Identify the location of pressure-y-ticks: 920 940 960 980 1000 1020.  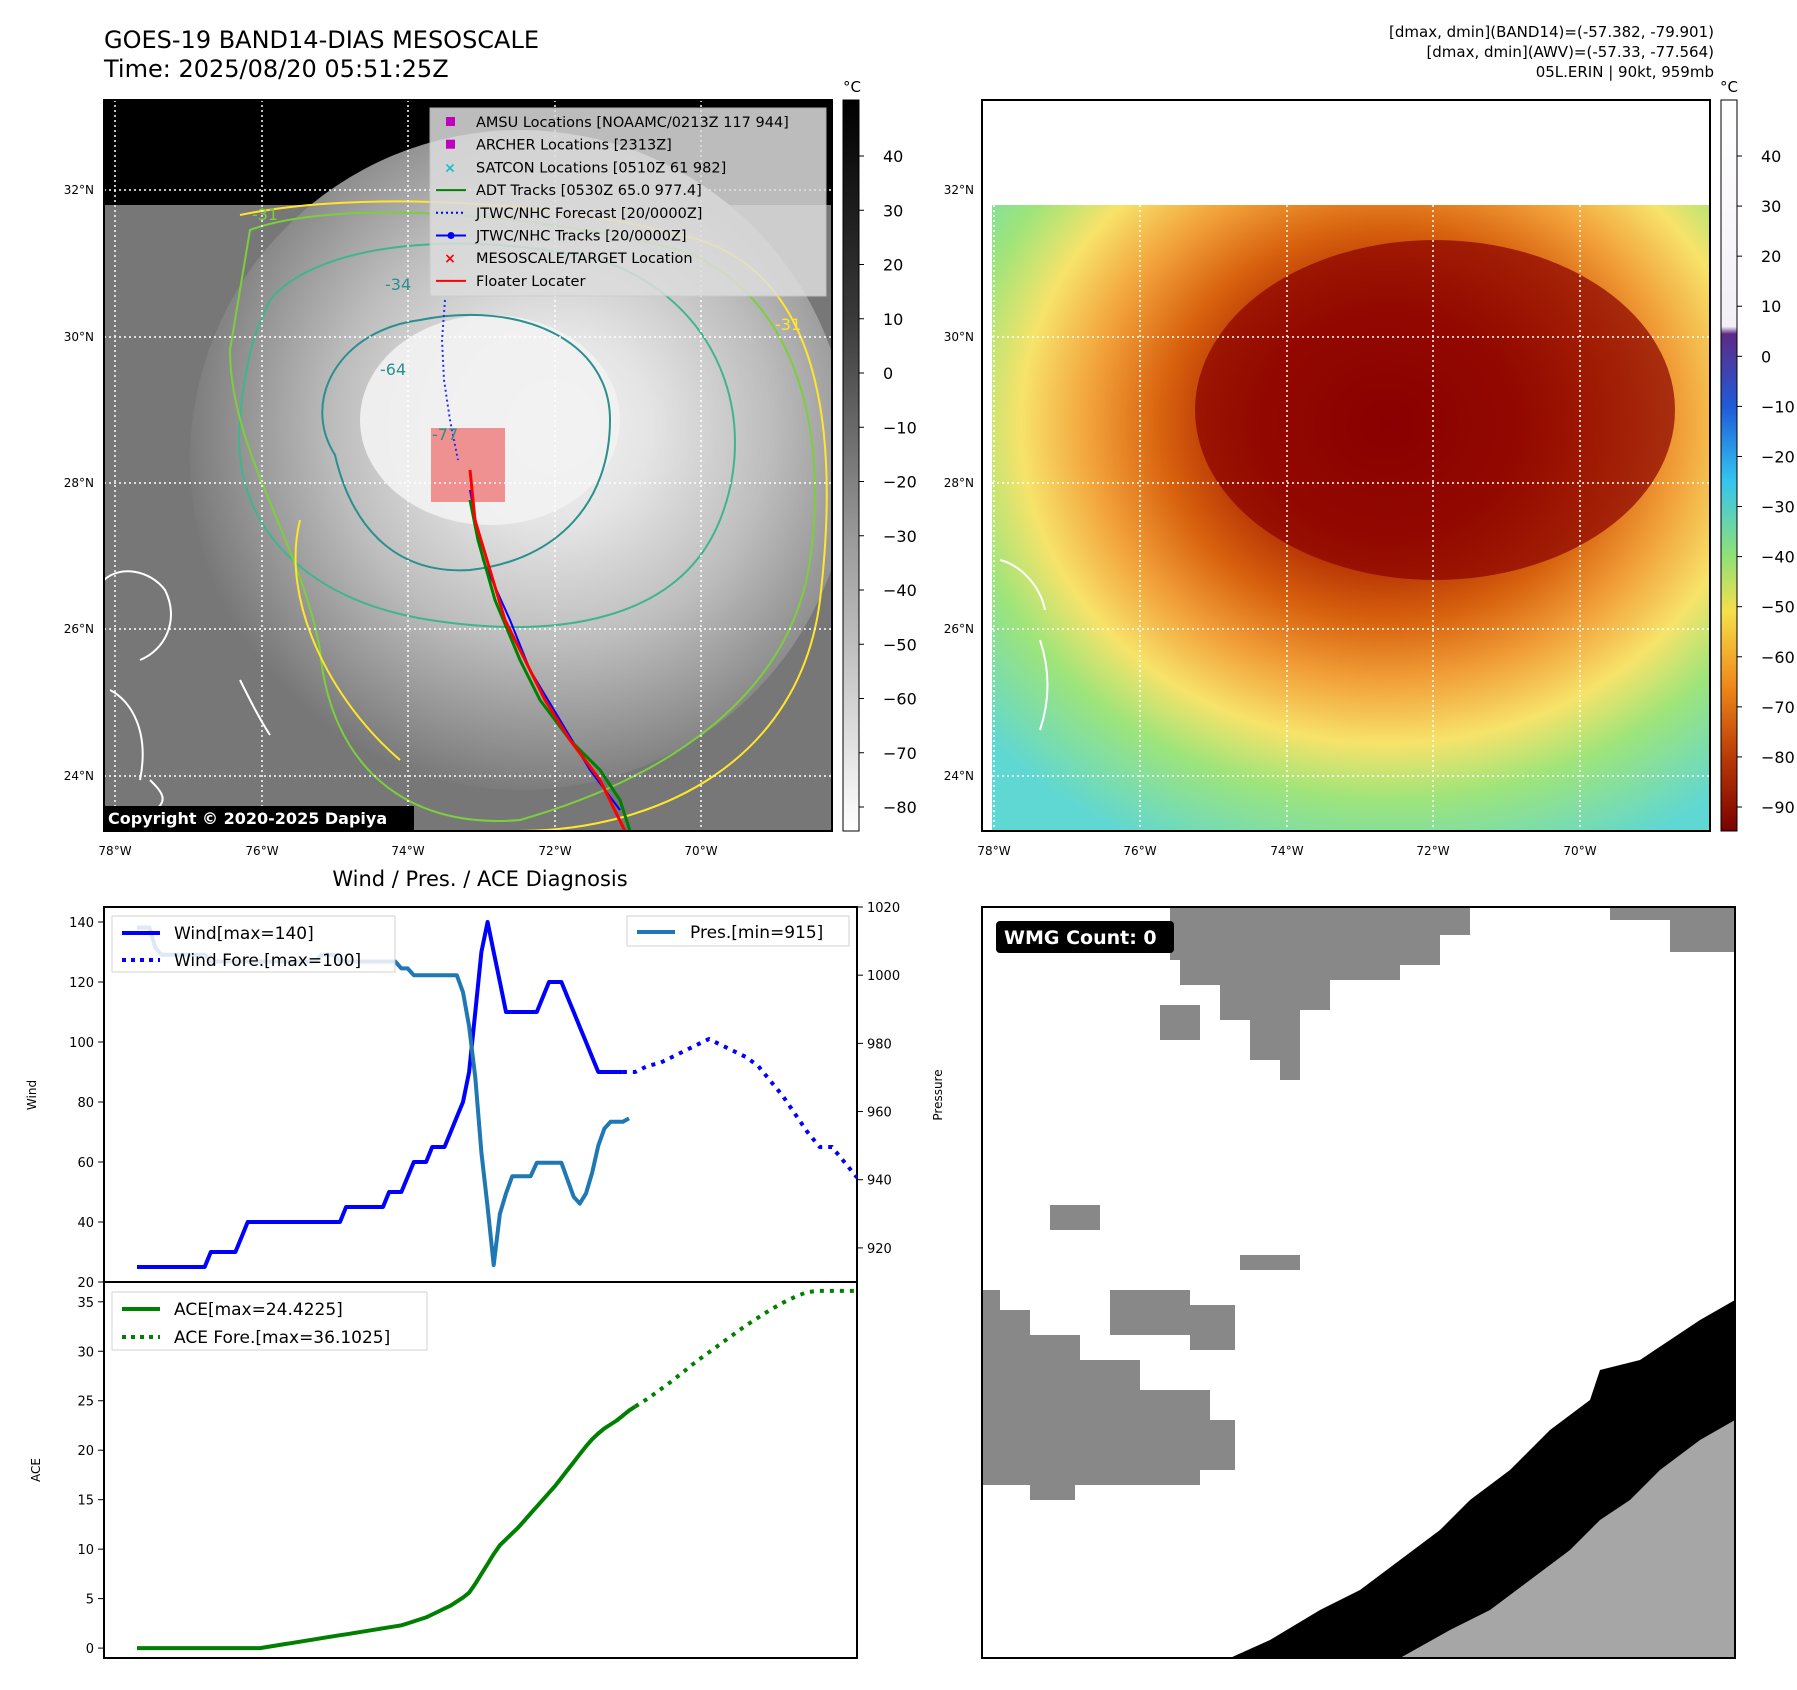
(878, 1079).